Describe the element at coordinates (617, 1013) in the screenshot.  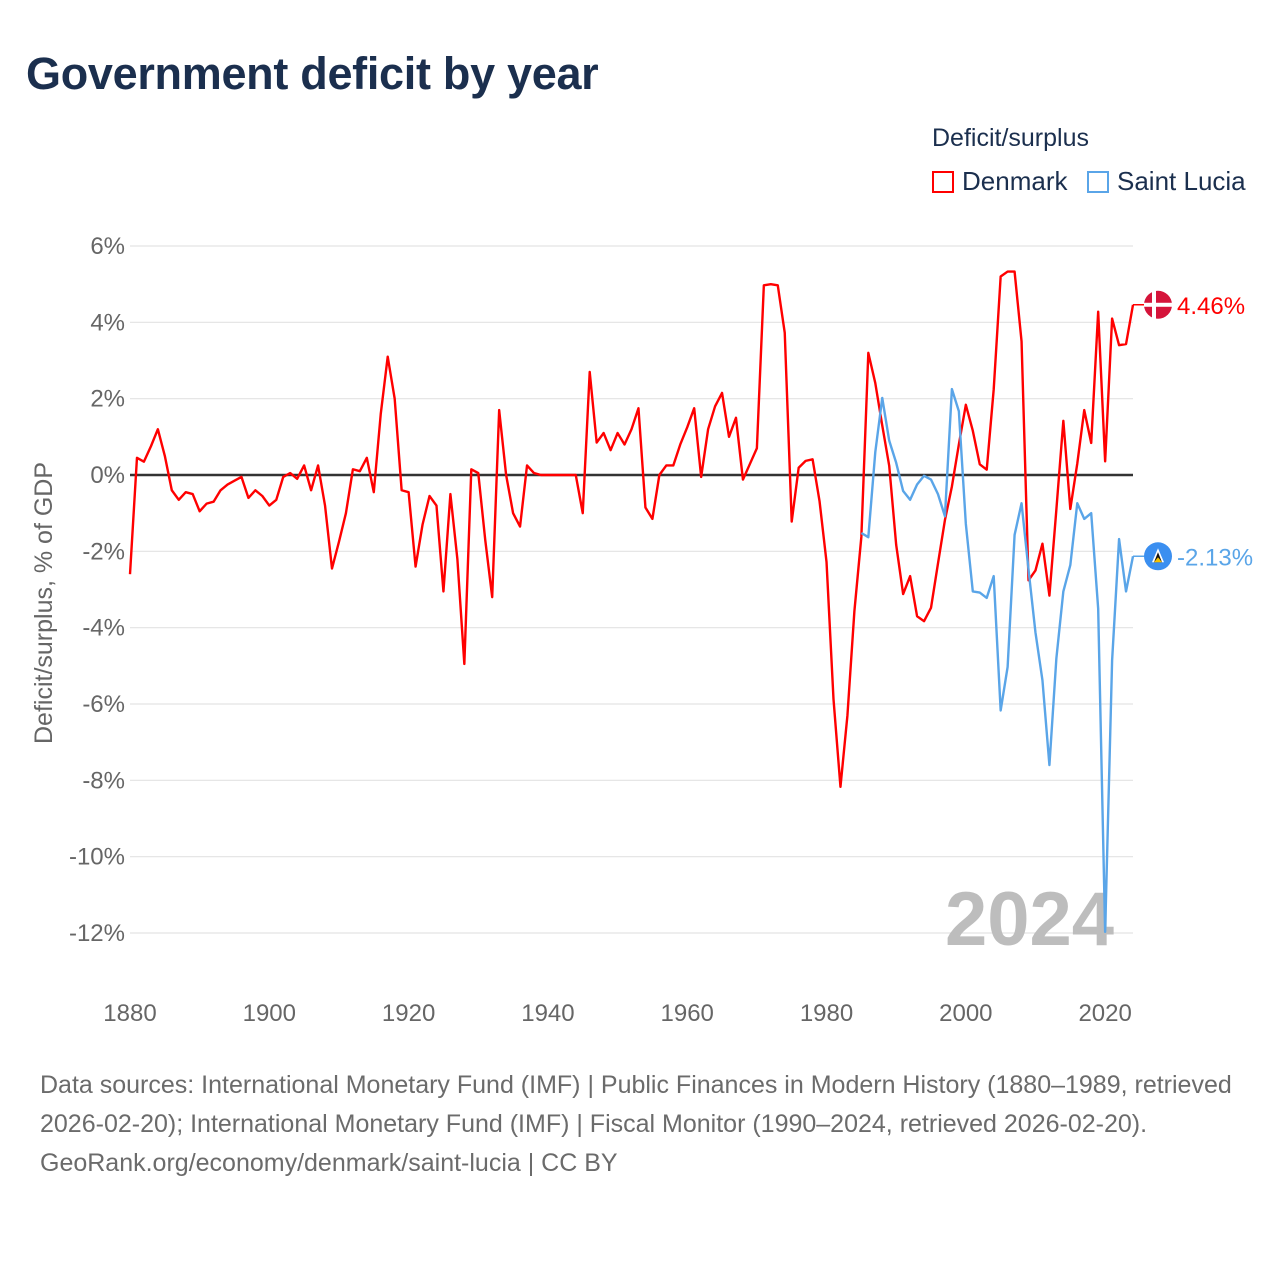
I see `x-axis-ticks: 1880 1900 1920 1940 1960 1980 2000 2020` at that location.